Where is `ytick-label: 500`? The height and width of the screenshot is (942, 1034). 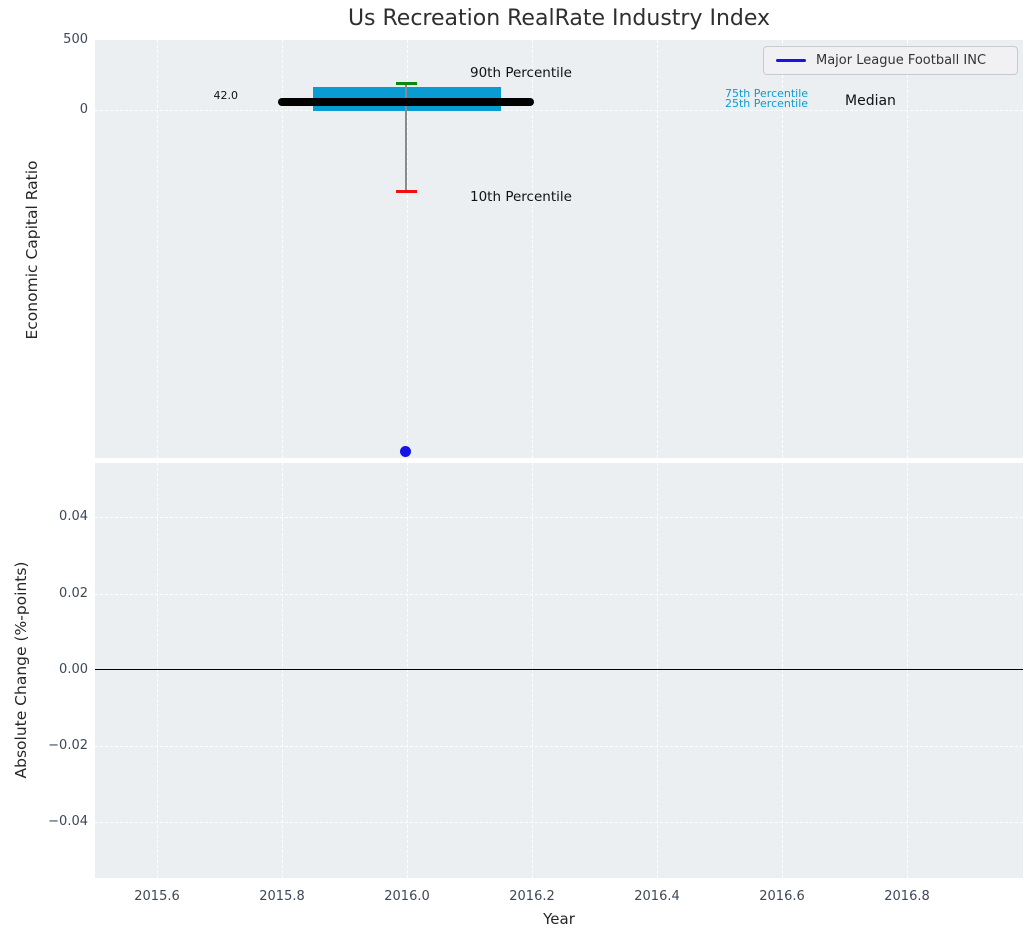
ytick-label: 500 is located at coordinates (75, 39).